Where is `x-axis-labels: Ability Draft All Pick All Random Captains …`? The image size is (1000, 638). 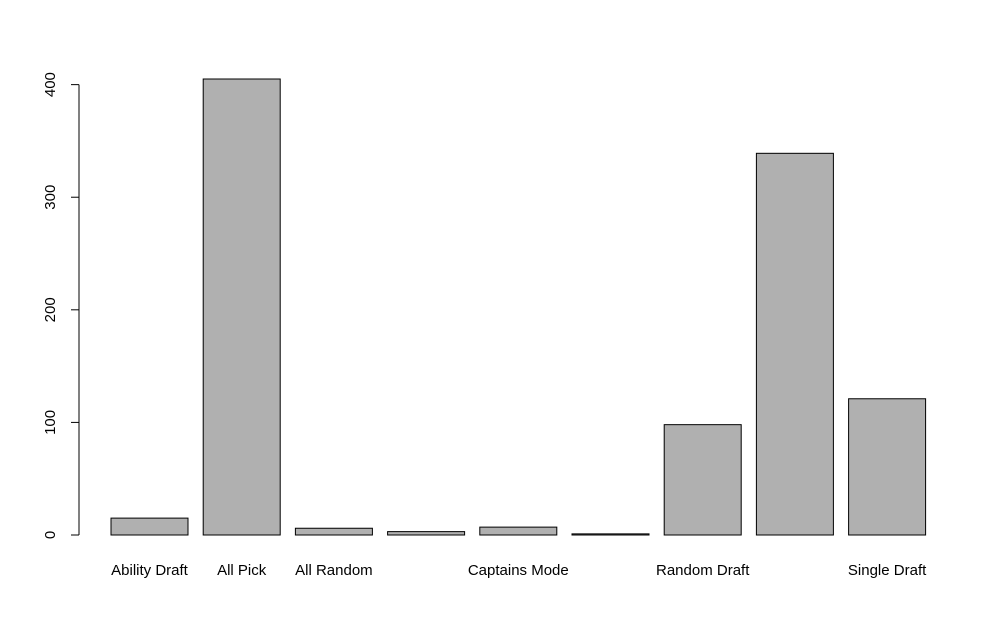 x-axis-labels: Ability Draft All Pick All Random Captains … is located at coordinates (519, 570).